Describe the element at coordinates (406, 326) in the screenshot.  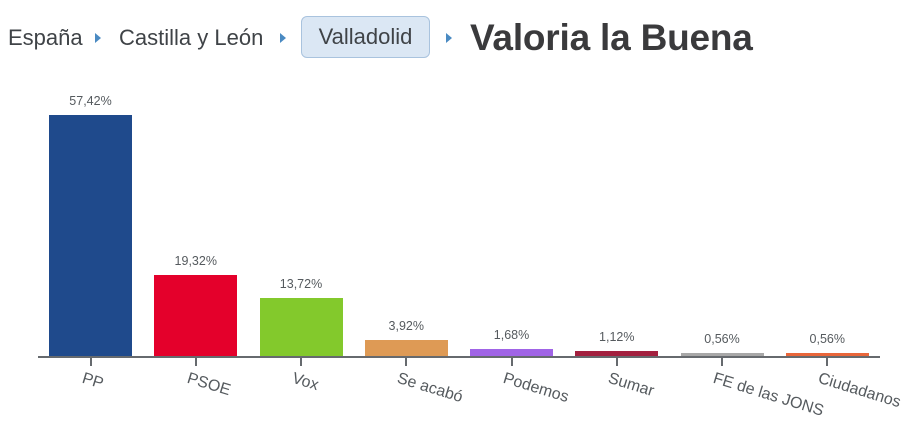
I see `value-label: 3,92%` at that location.